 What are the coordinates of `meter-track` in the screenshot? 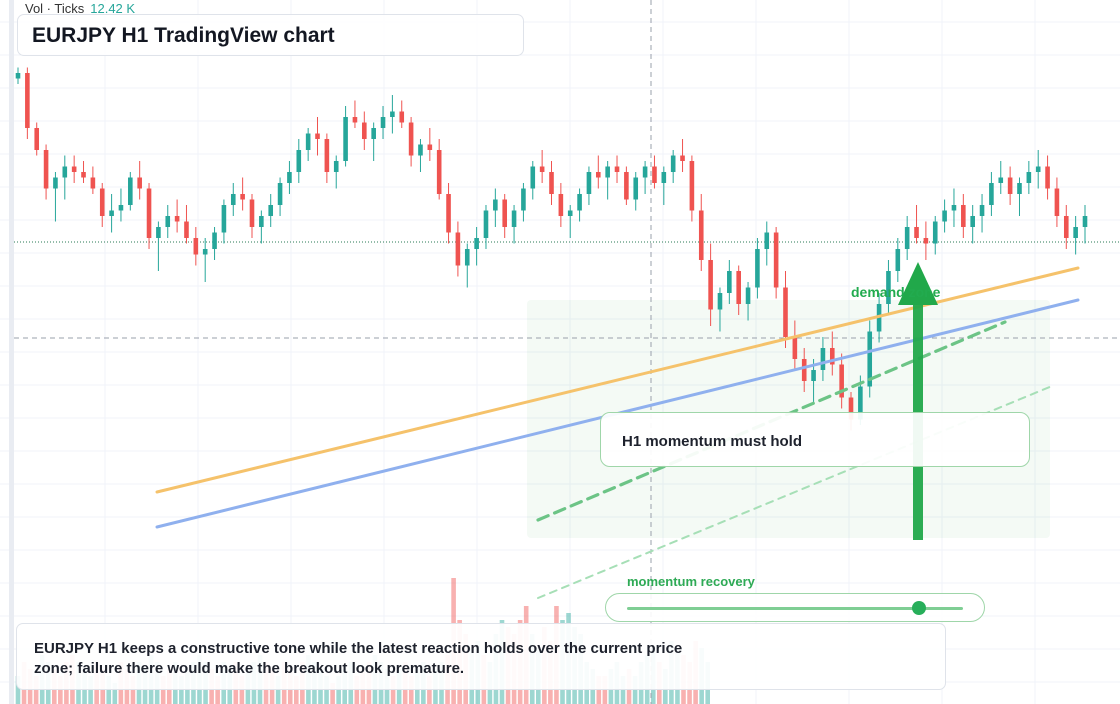 It's located at (795, 608).